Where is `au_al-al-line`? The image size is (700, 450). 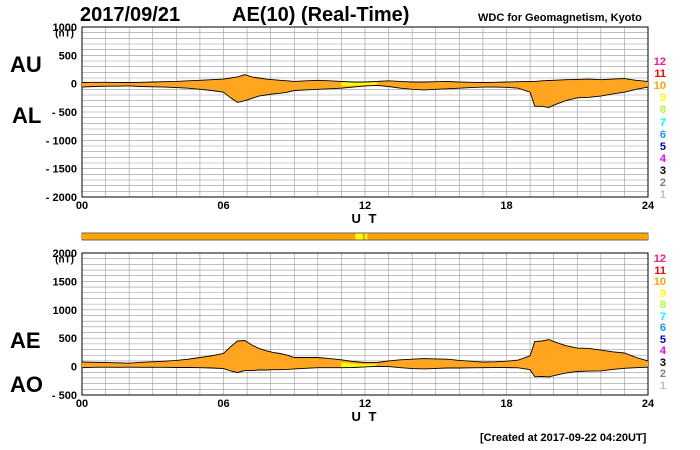
au_al-al-line is located at coordinates (365, 96).